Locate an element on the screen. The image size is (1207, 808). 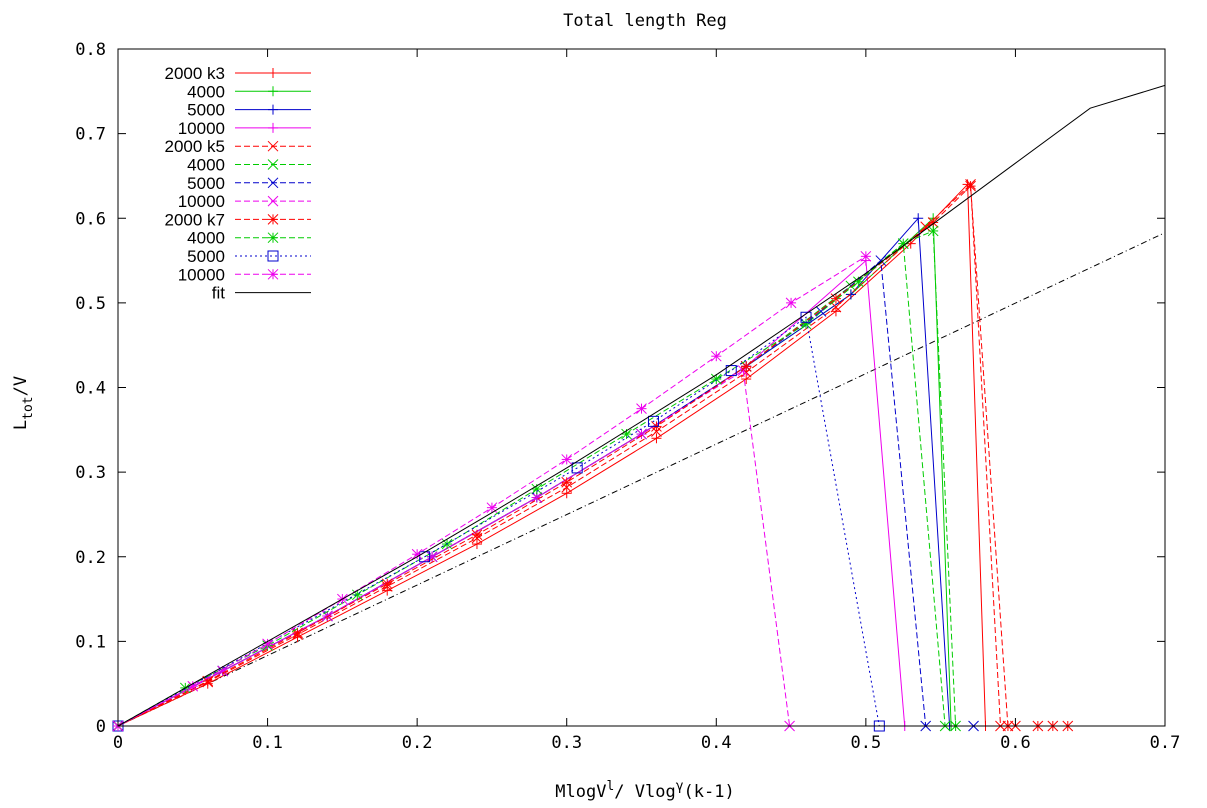
y-label-base: L is located at coordinates (21, 425).